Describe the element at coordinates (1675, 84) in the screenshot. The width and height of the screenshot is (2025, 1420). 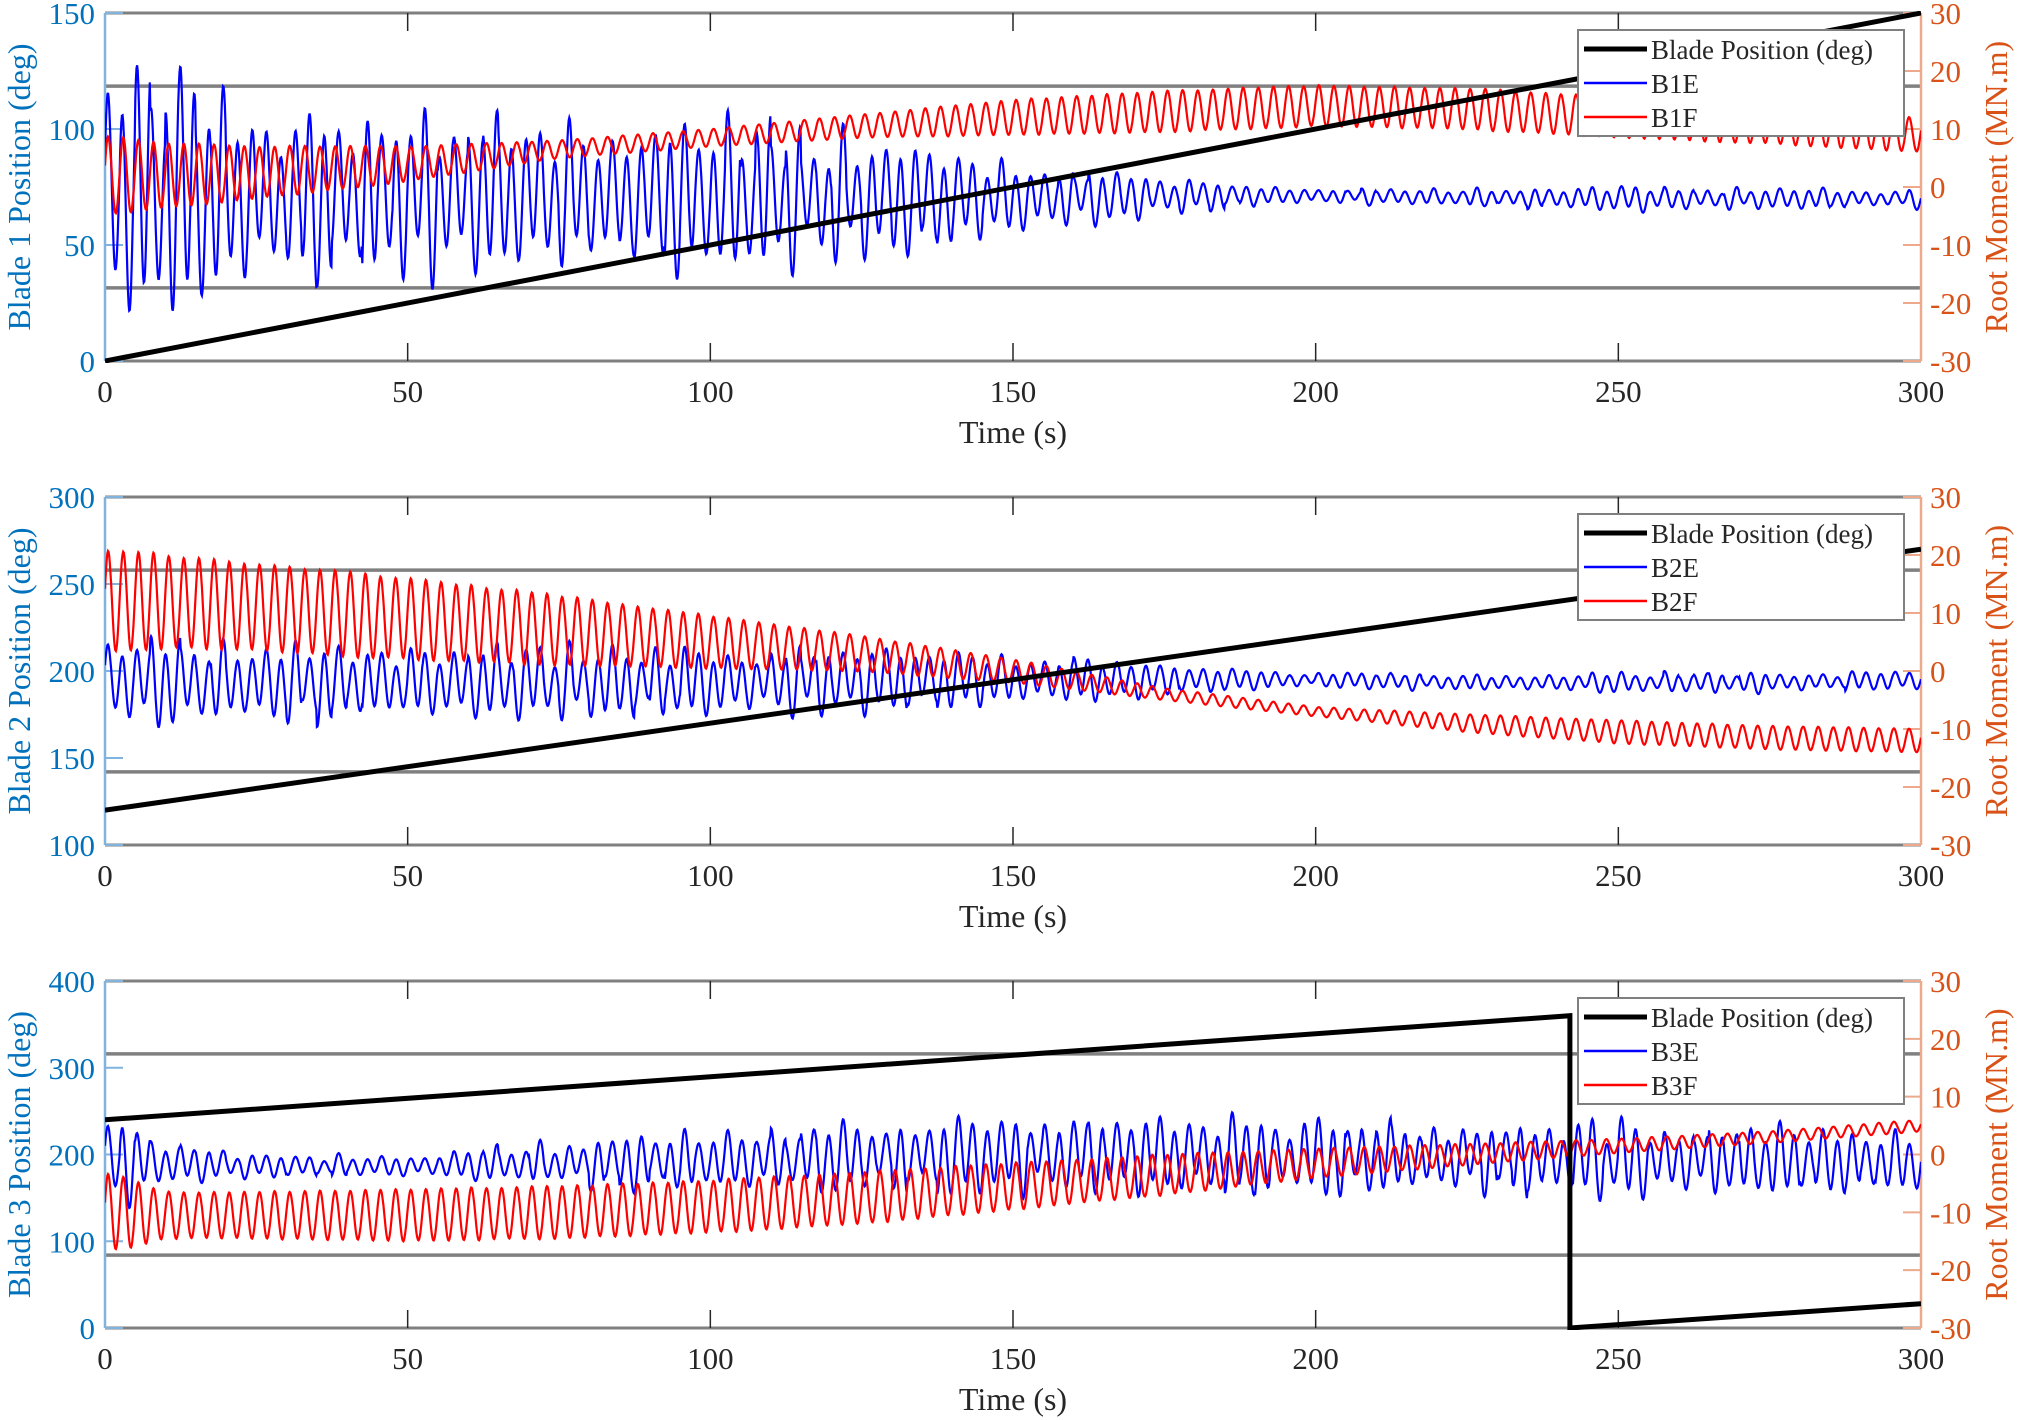
I see `legend-entry: B1E` at that location.